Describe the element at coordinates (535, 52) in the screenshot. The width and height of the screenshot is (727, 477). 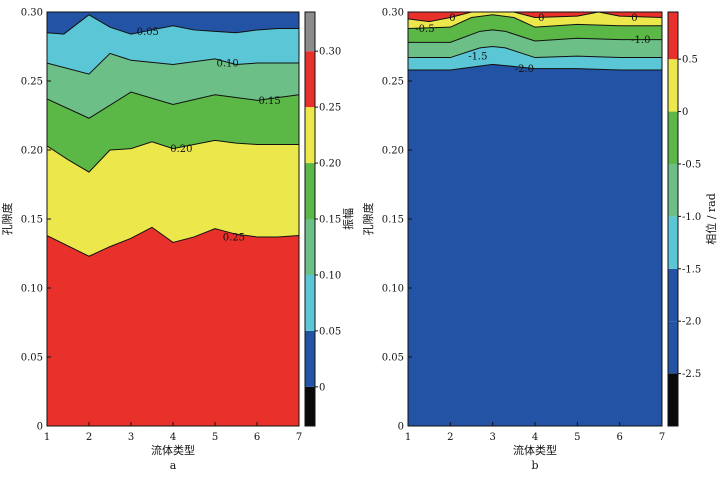
I see `contour-line--1.5` at that location.